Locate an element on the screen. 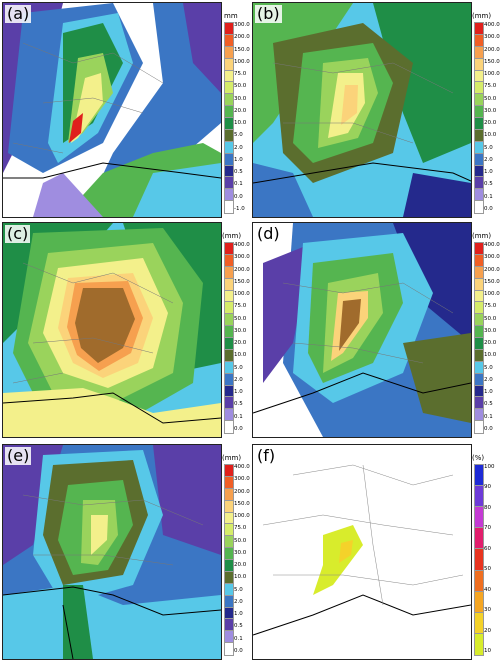  colorbar-d-tick: 0.1 is located at coordinates (488, 416).